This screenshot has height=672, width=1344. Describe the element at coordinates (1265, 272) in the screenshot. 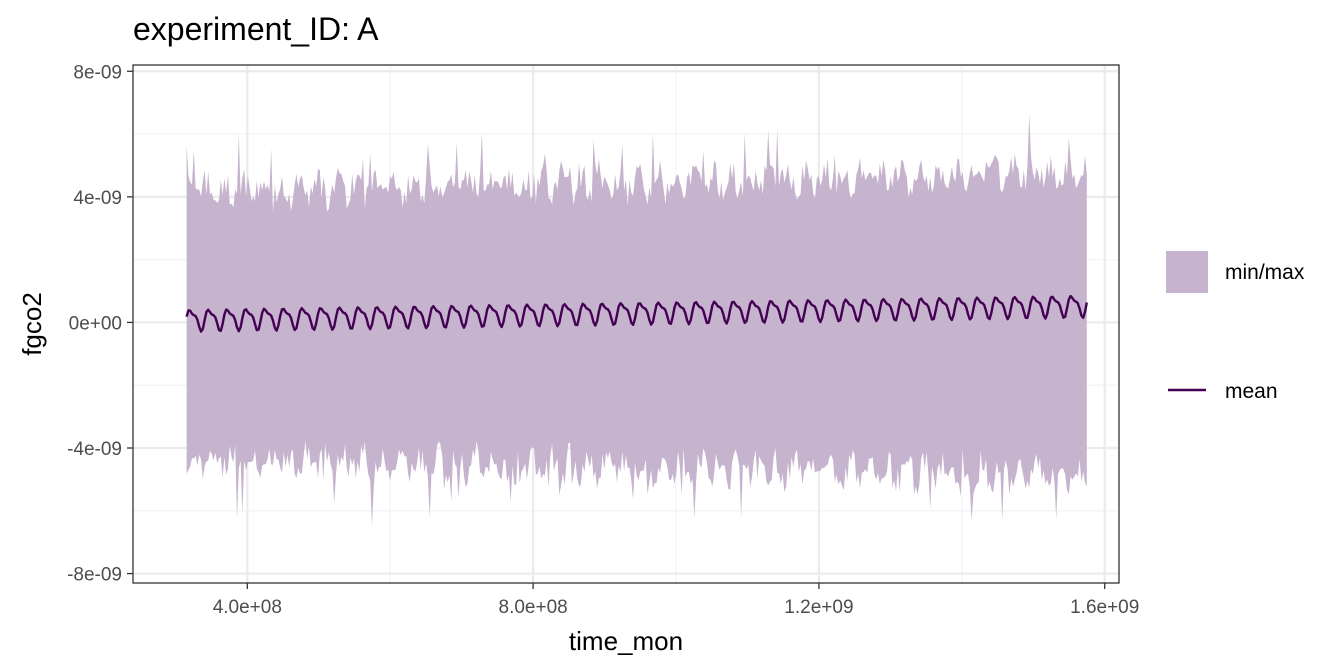

I see `legend-label-minmax: min/max` at that location.